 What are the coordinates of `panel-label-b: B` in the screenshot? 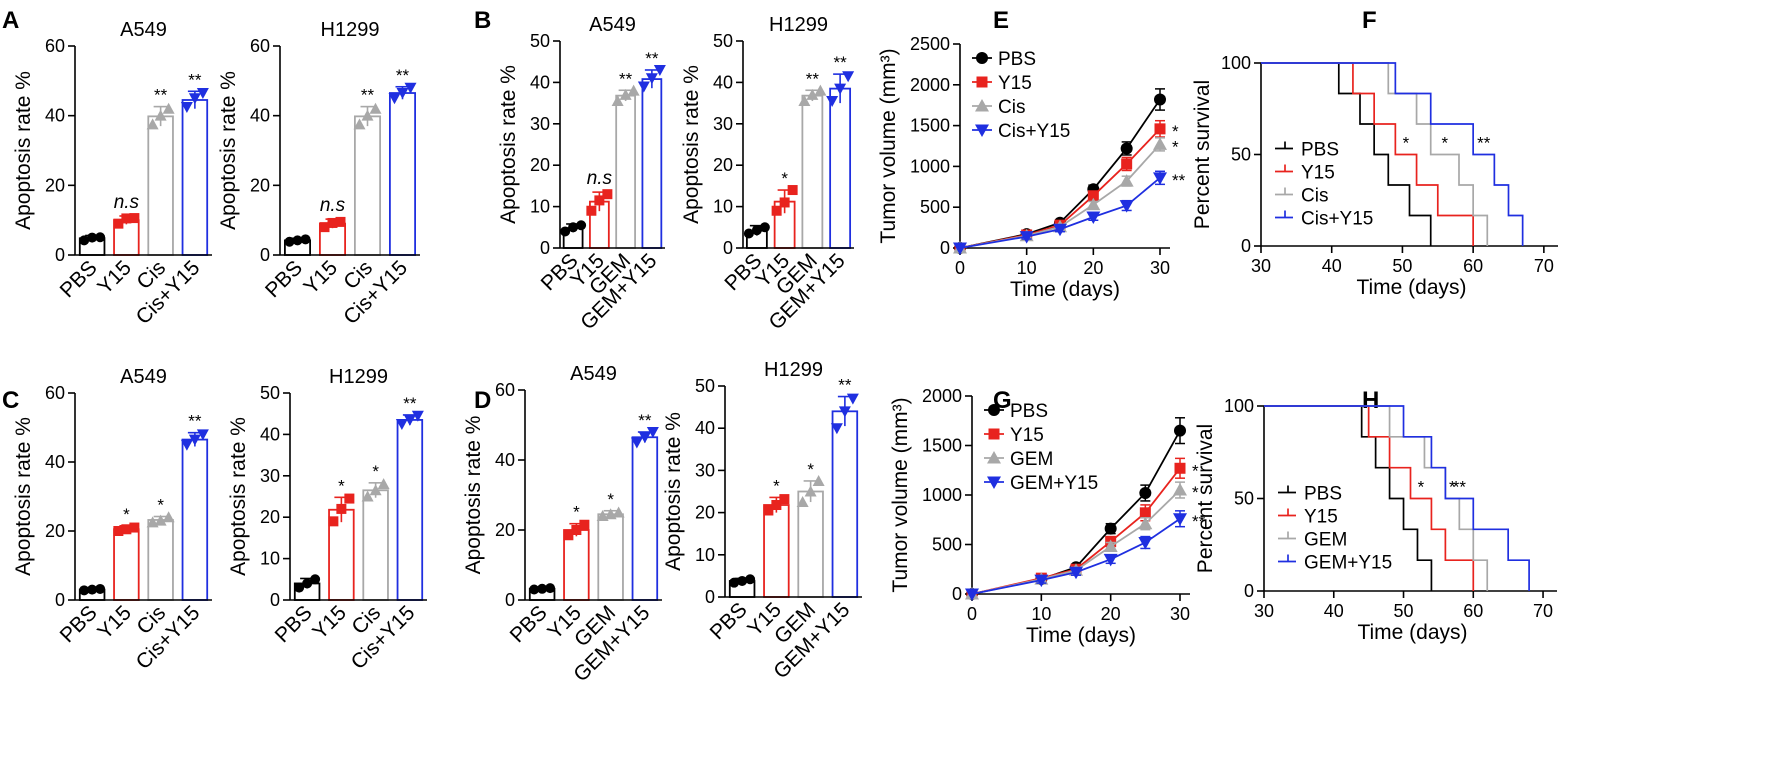 It's located at (482, 20).